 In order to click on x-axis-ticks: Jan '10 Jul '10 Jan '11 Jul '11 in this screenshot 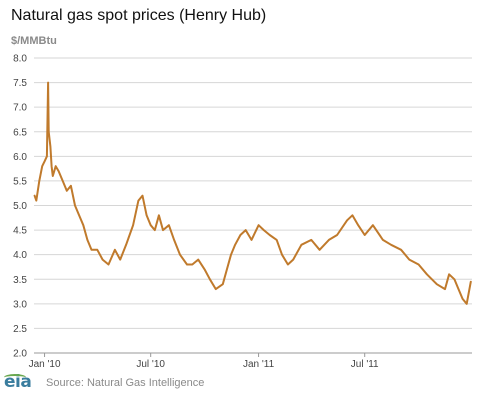, I will do `click(204, 361)`.